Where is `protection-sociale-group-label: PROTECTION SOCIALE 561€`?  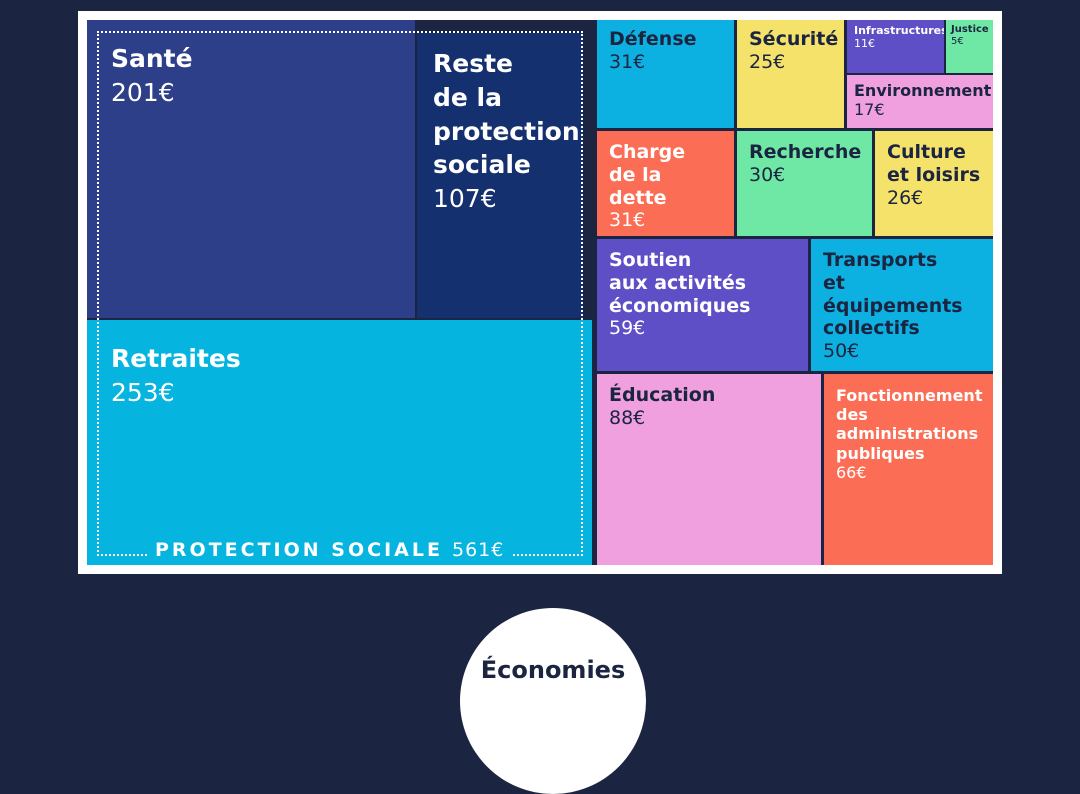
protection-sociale-group-label: PROTECTION SOCIALE 561€ is located at coordinates (330, 550).